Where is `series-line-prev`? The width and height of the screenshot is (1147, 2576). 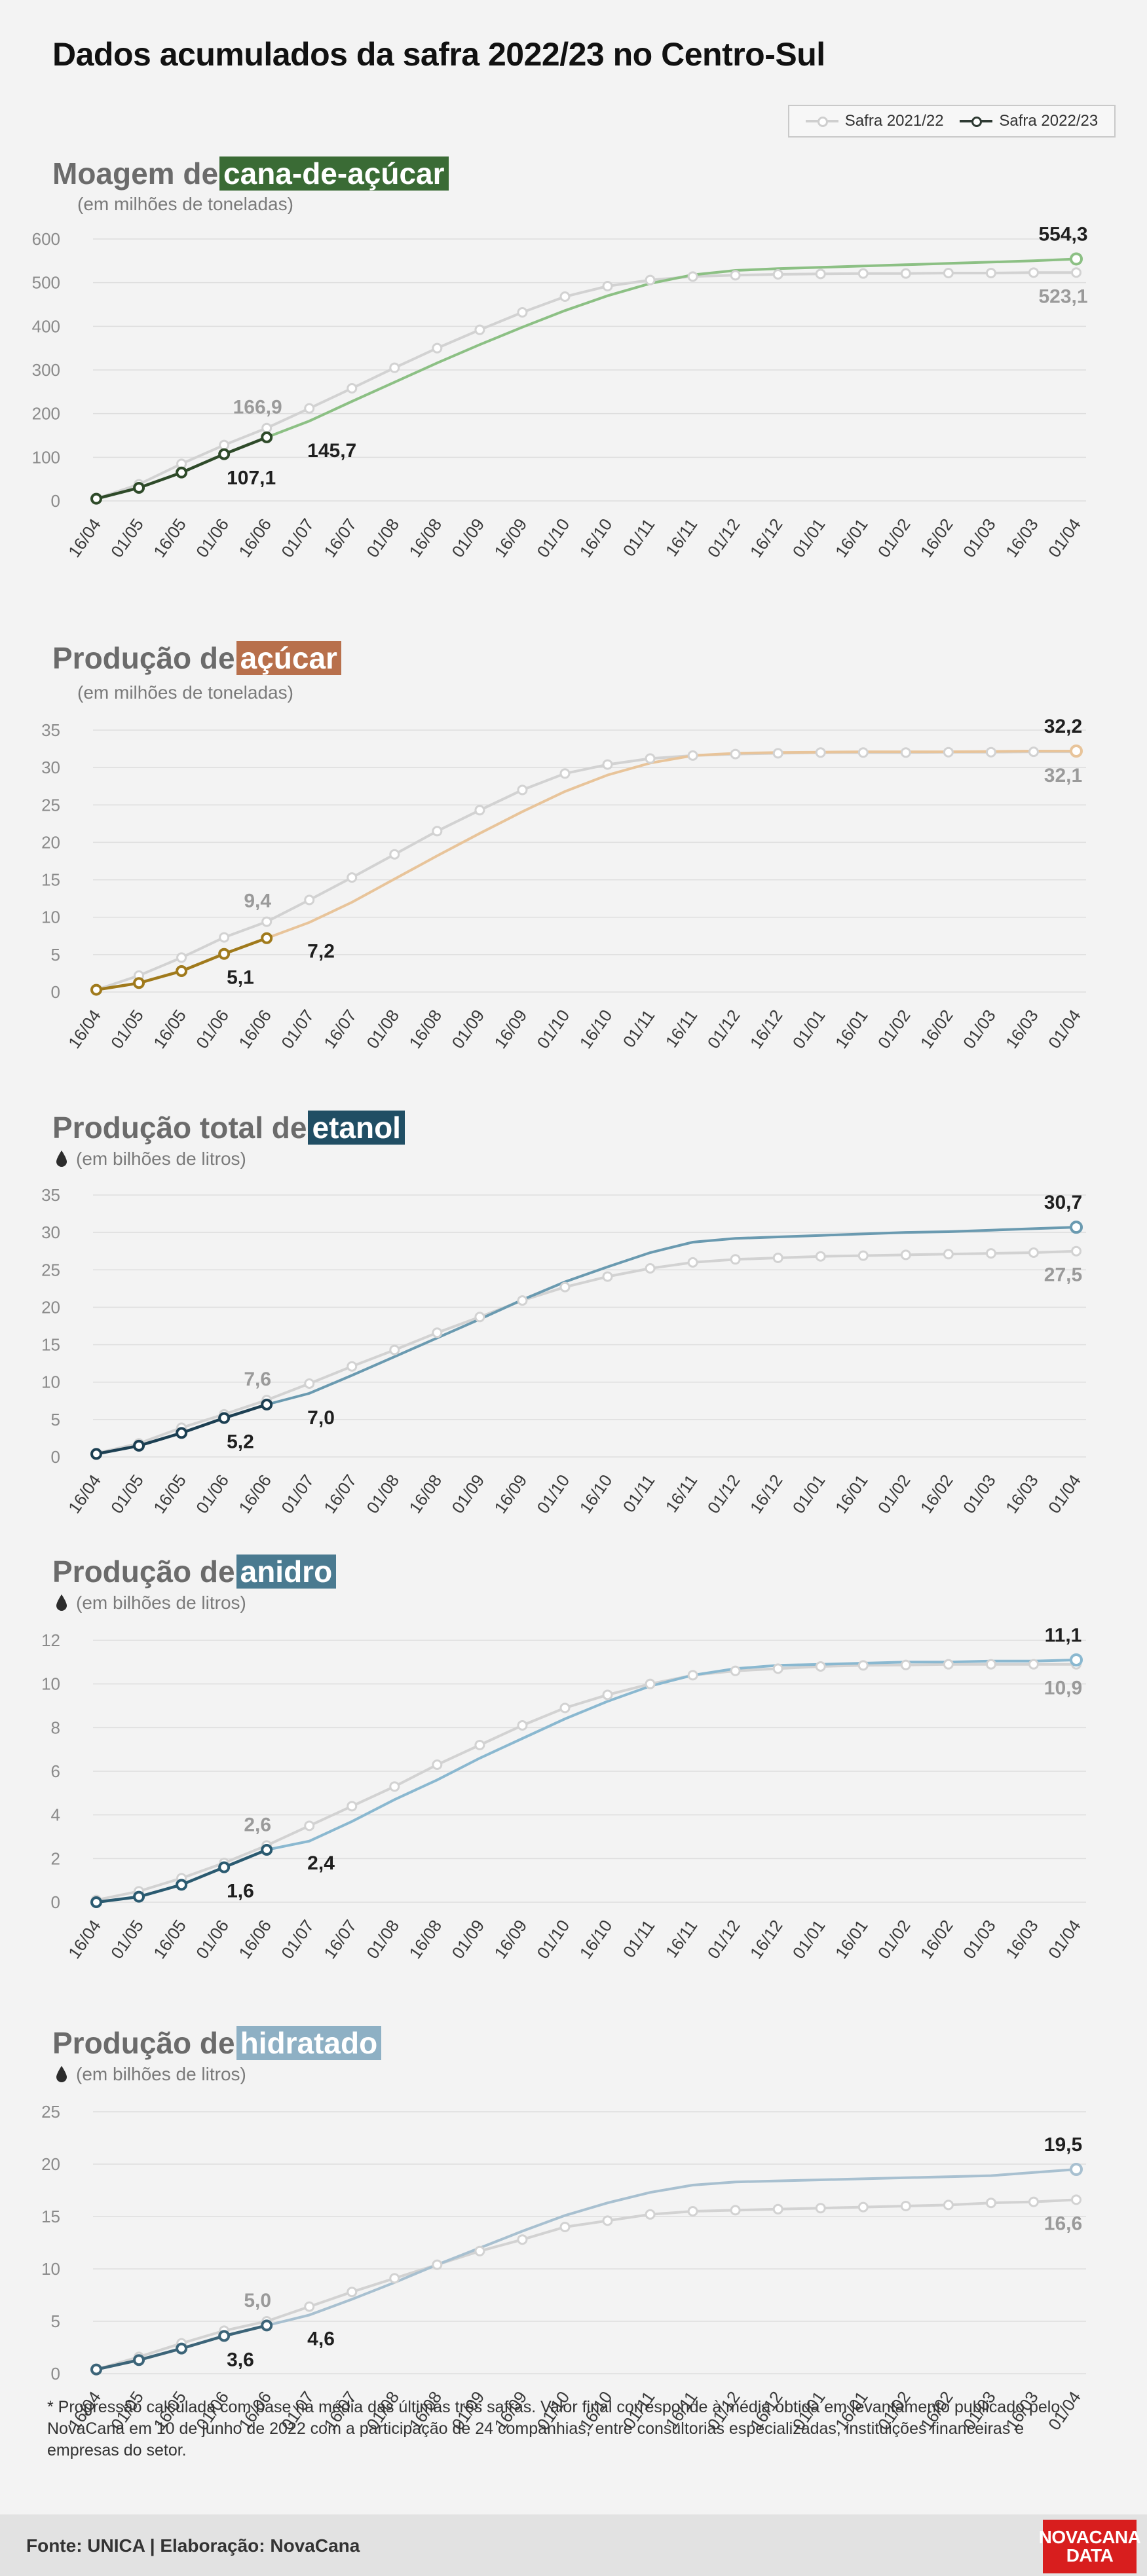 series-line-prev is located at coordinates (587, 2284).